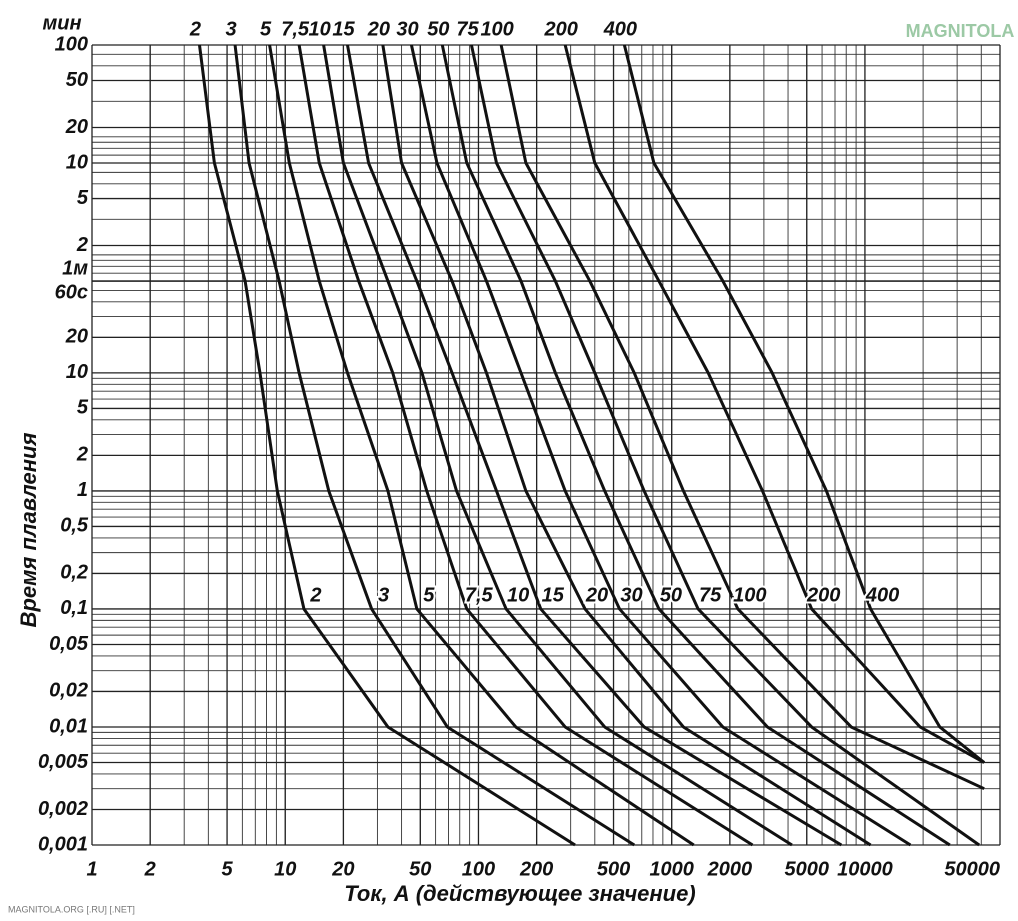 The image size is (1018, 921). Describe the element at coordinates (960, 31) in the screenshot. I see `watermark: MAGNITOLA` at that location.